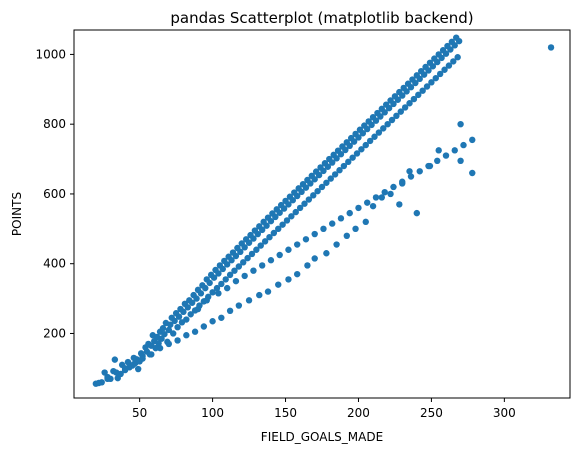 The image size is (580, 455). I want to click on x-tick-label: 200, so click(358, 413).